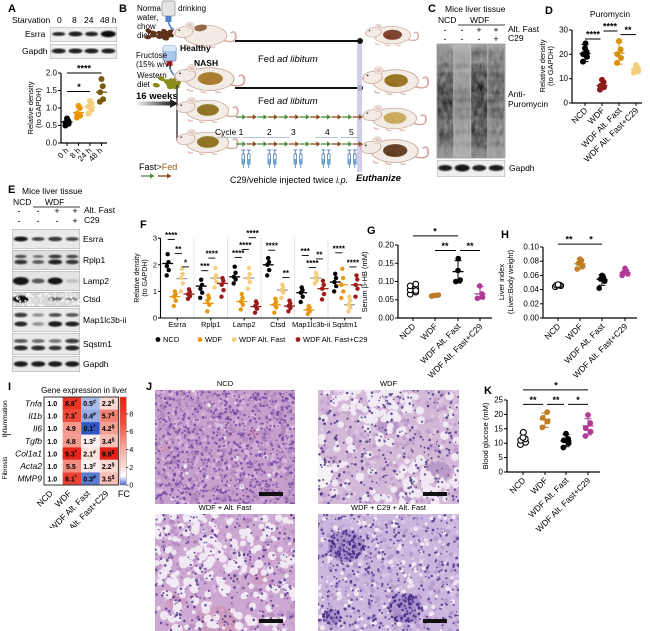 This screenshot has height=631, width=650. I want to click on svg-text: 4.2$, so click(108, 429).